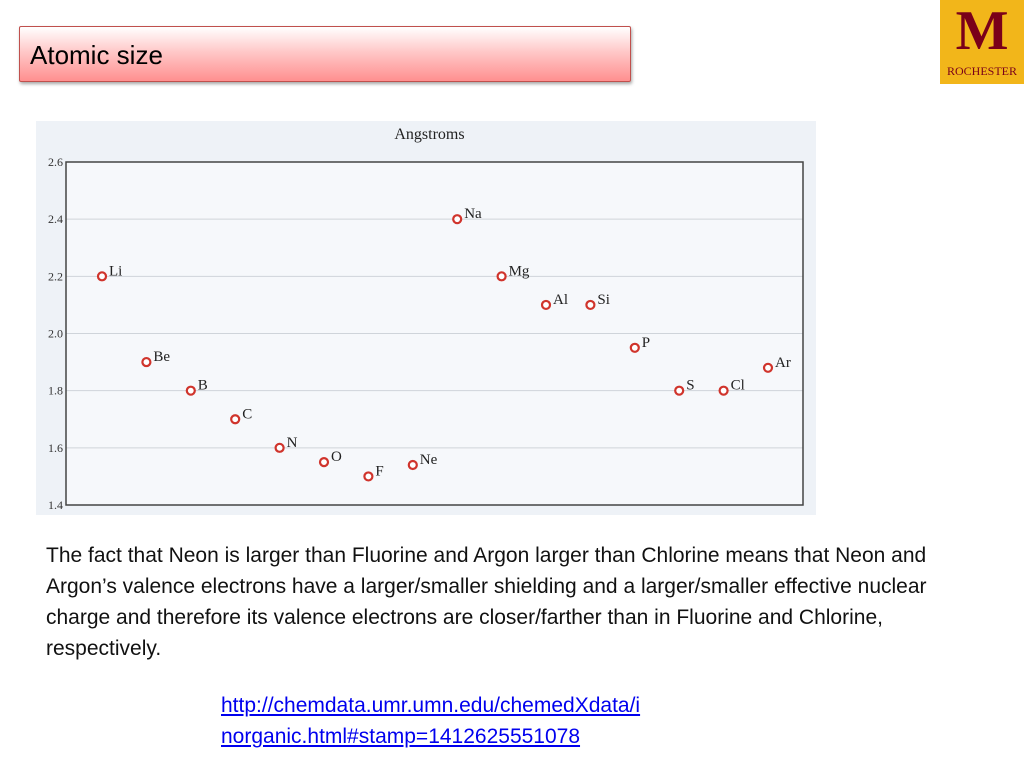 The height and width of the screenshot is (768, 1024). Describe the element at coordinates (768, 367) in the screenshot. I see `data-point-ar` at that location.